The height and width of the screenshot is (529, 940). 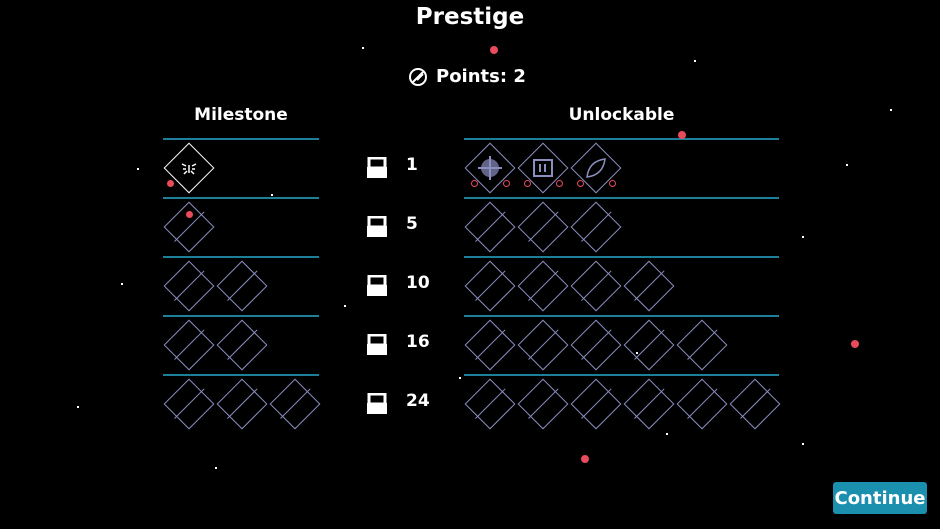 What do you see at coordinates (412, 224) in the screenshot?
I see `threshold-label: 5` at bounding box center [412, 224].